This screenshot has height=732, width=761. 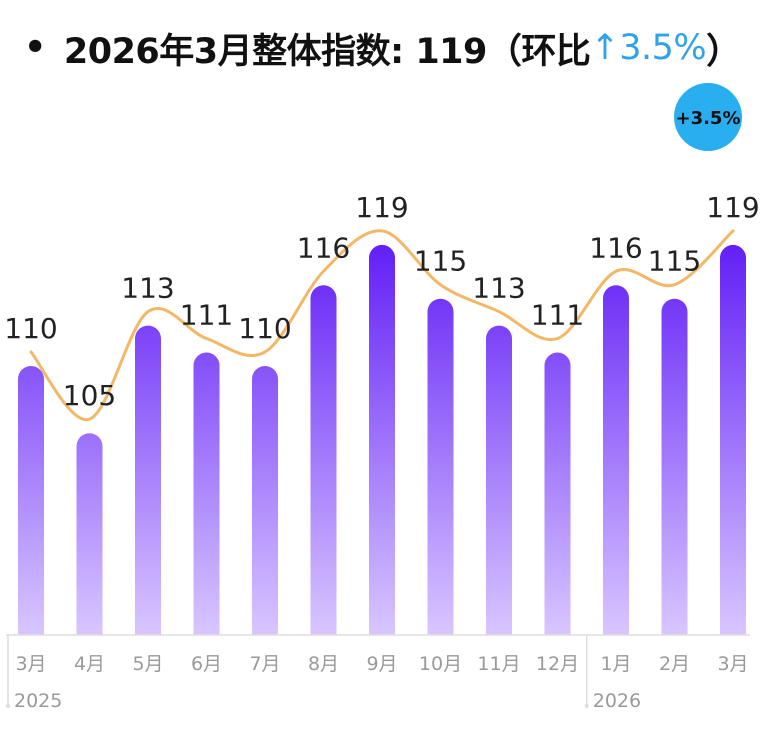 What do you see at coordinates (605, 48) in the screenshot?
I see `arrow-up-icon: ↑` at bounding box center [605, 48].